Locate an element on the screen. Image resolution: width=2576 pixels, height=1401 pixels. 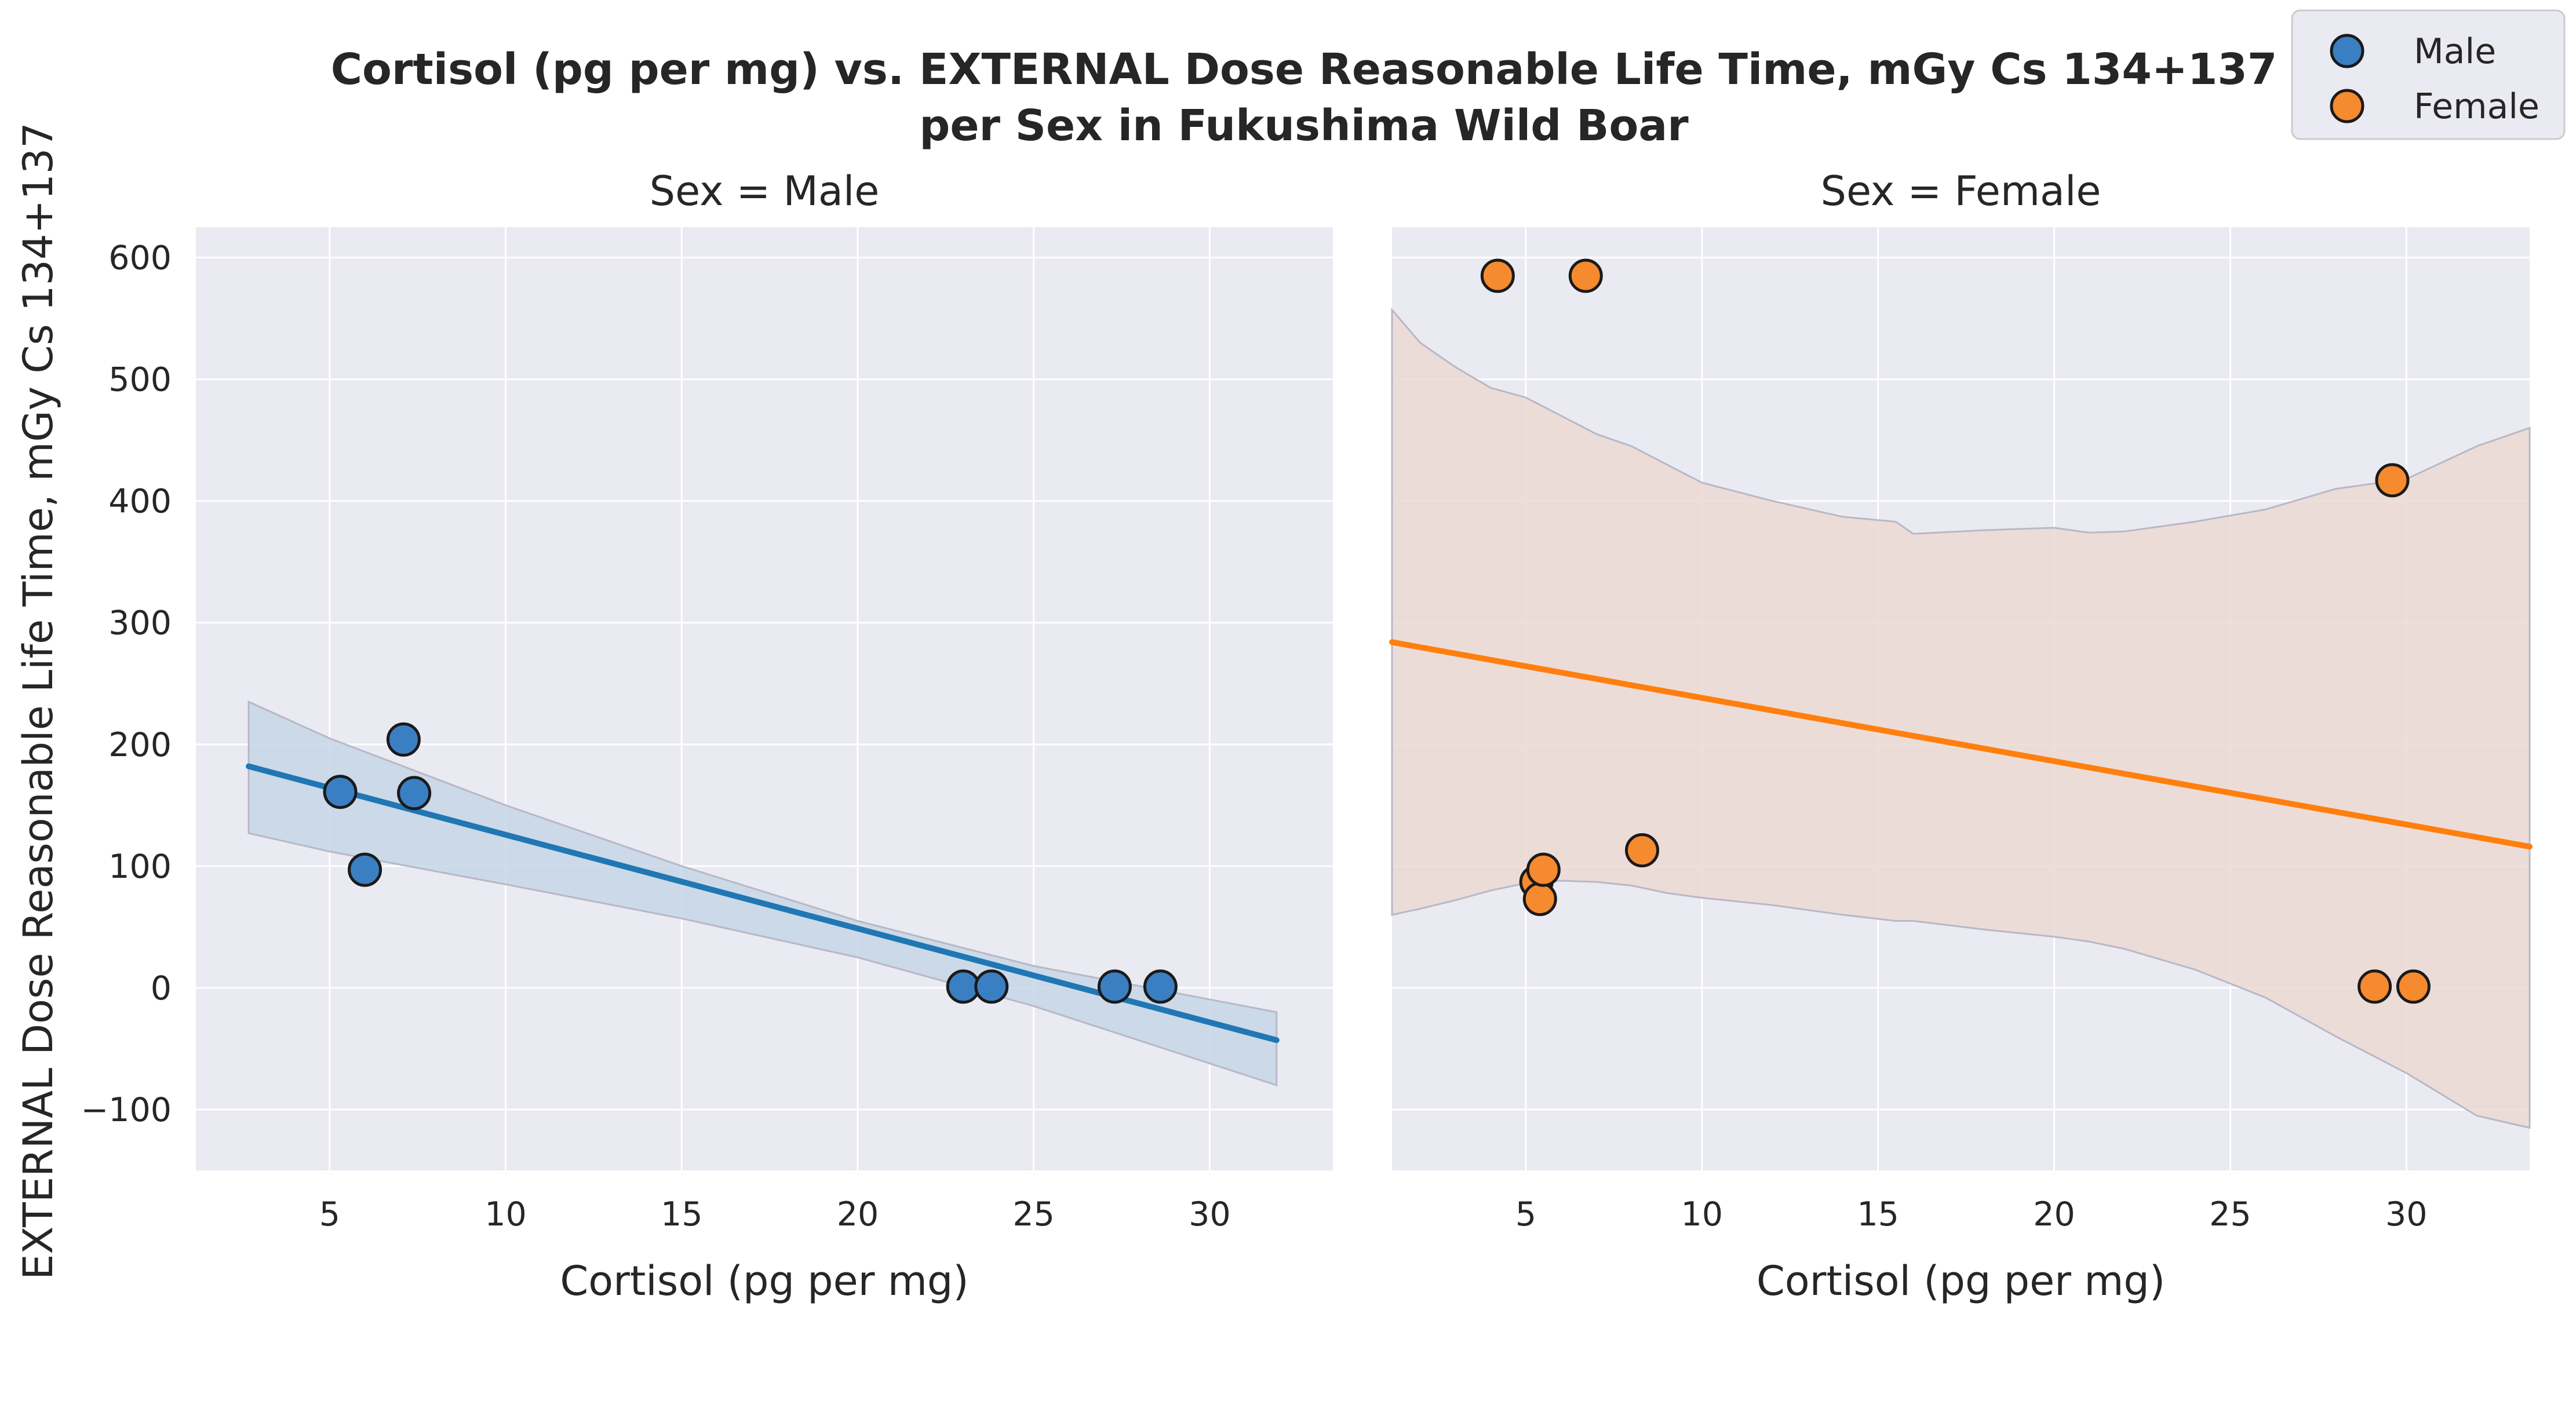
x-axis-label-female: Cortisol (pg per mg) is located at coordinates (1961, 1281).